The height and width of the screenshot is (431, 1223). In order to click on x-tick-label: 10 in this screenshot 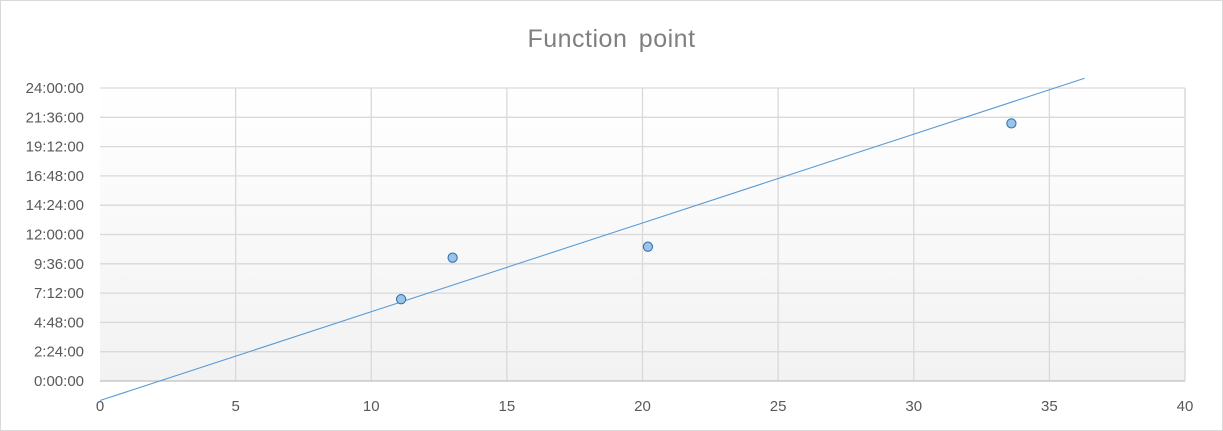, I will do `click(371, 406)`.